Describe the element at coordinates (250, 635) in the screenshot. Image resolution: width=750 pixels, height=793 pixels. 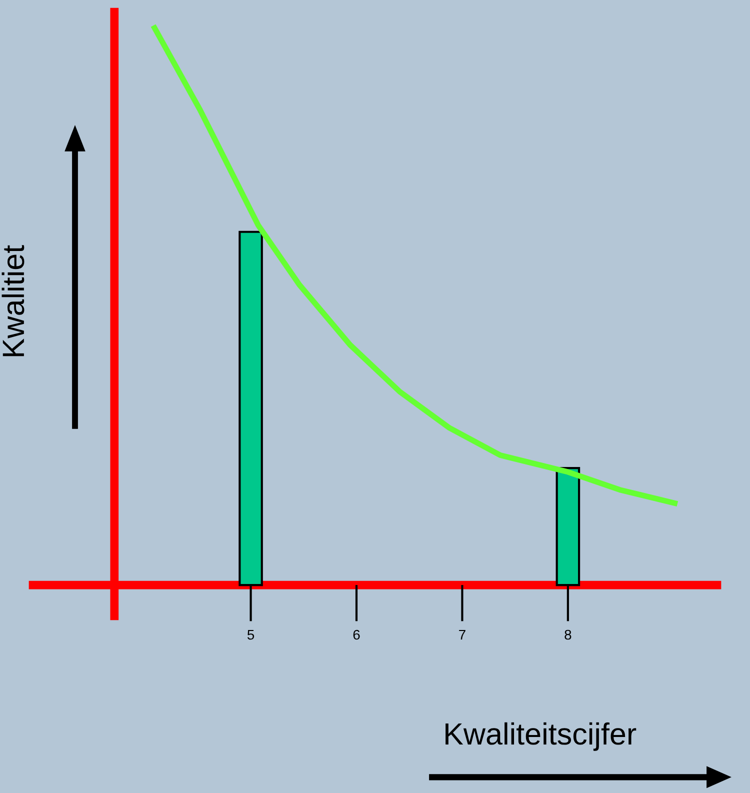
I see `x-tick-label: 5` at that location.